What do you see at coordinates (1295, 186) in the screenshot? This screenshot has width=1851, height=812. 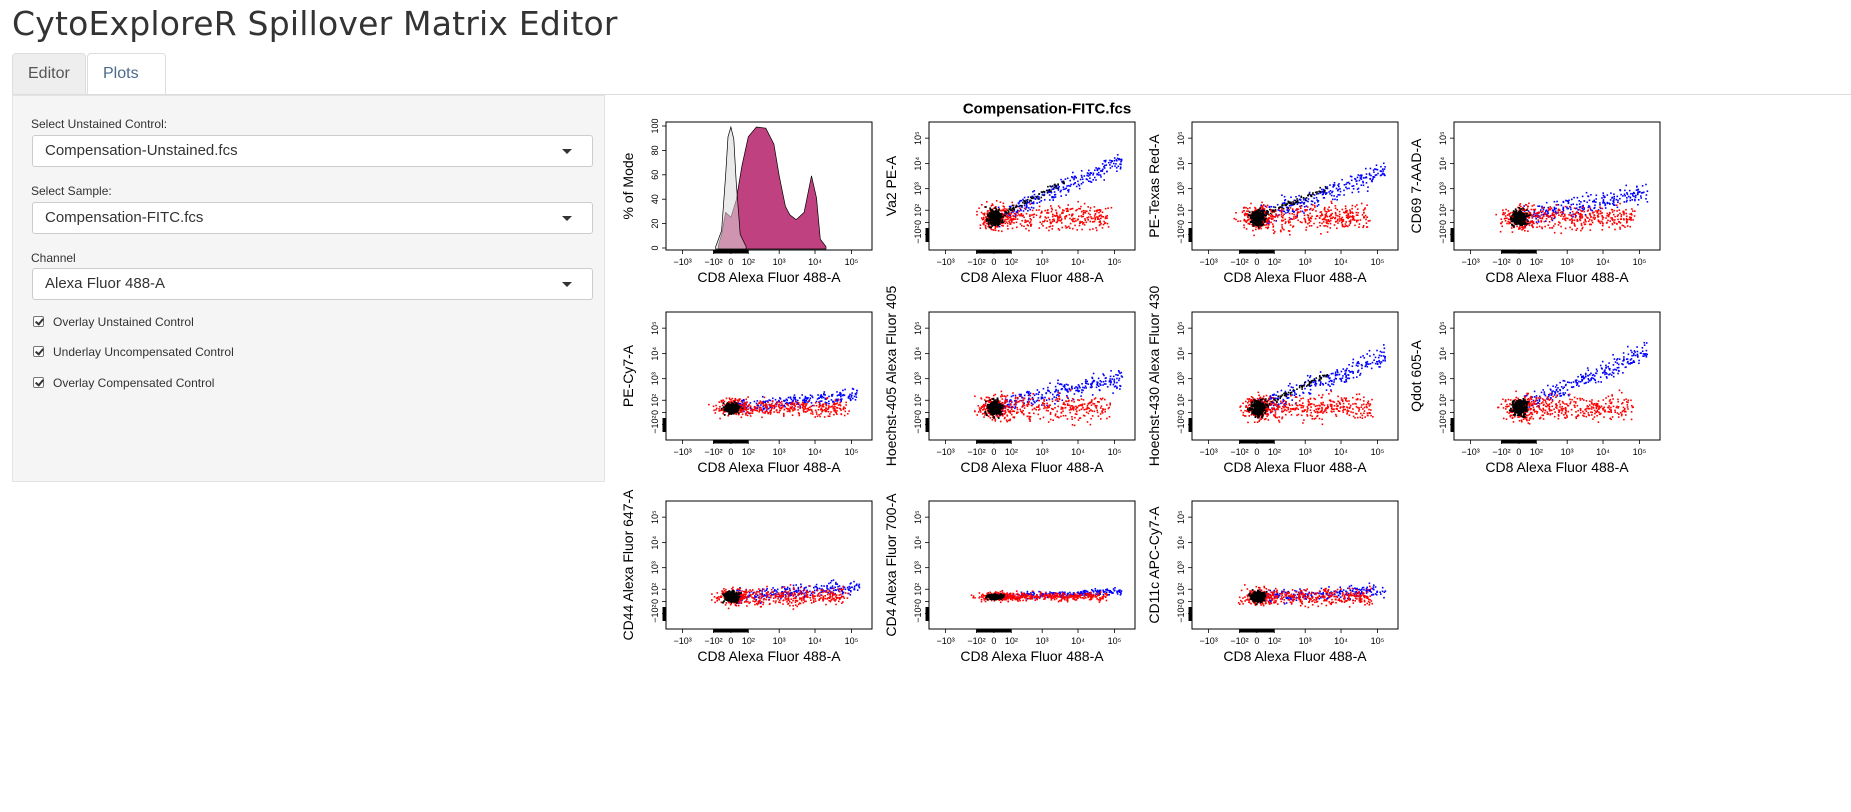 I see `plot-frame` at bounding box center [1295, 186].